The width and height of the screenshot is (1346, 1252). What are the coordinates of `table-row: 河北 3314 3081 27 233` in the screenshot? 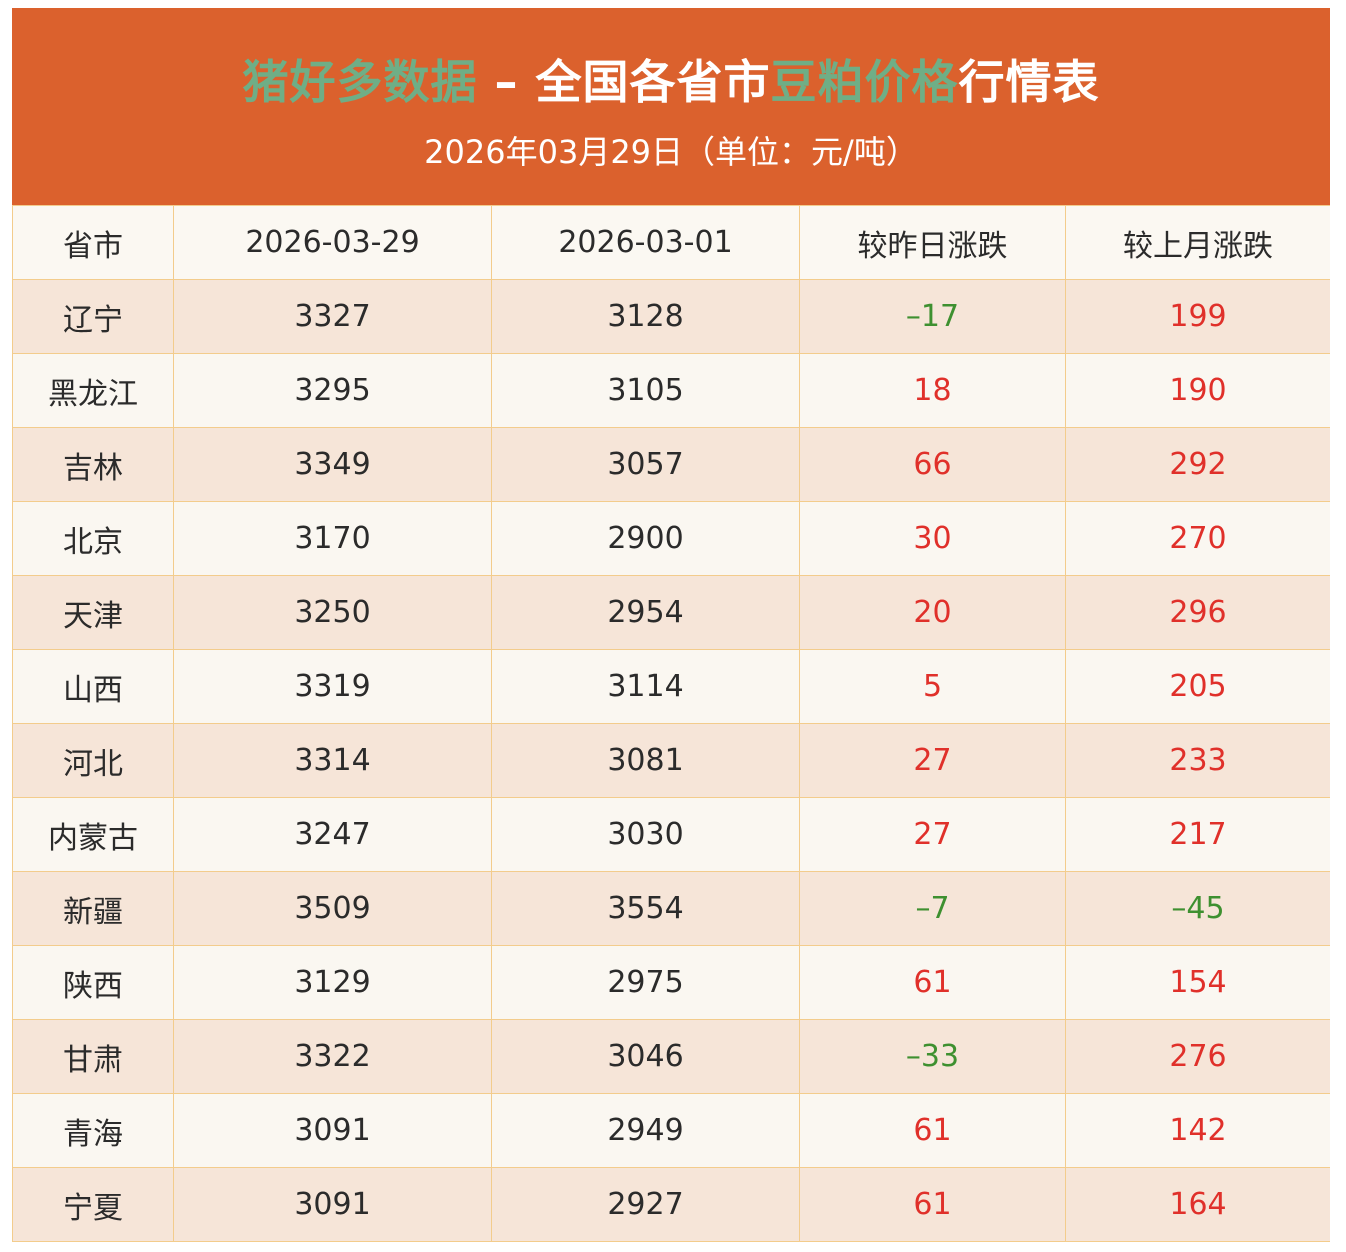 It's located at (671, 760).